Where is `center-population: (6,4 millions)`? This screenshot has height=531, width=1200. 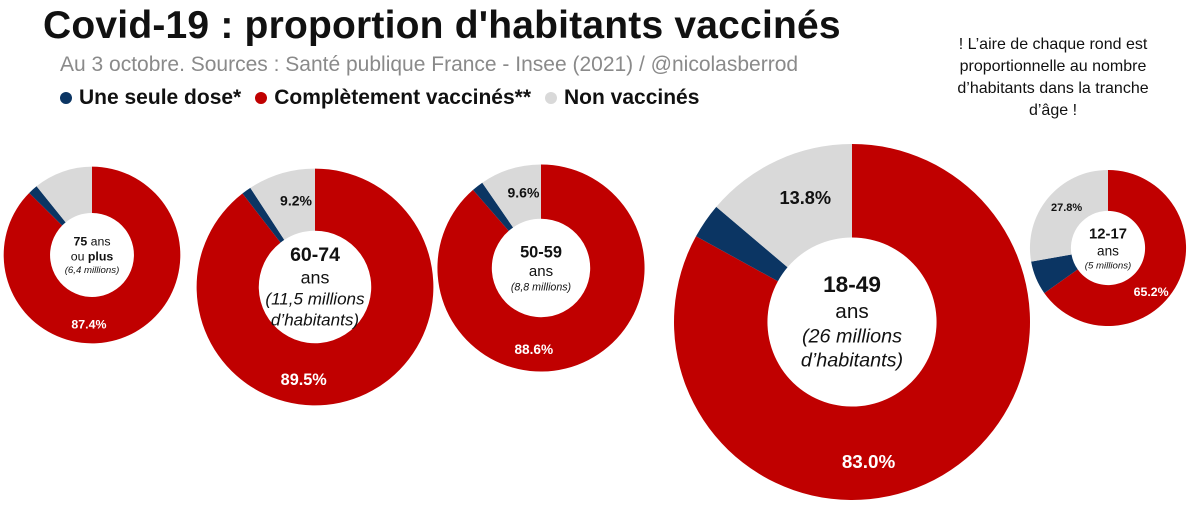
center-population: (6,4 millions) is located at coordinates (92, 270).